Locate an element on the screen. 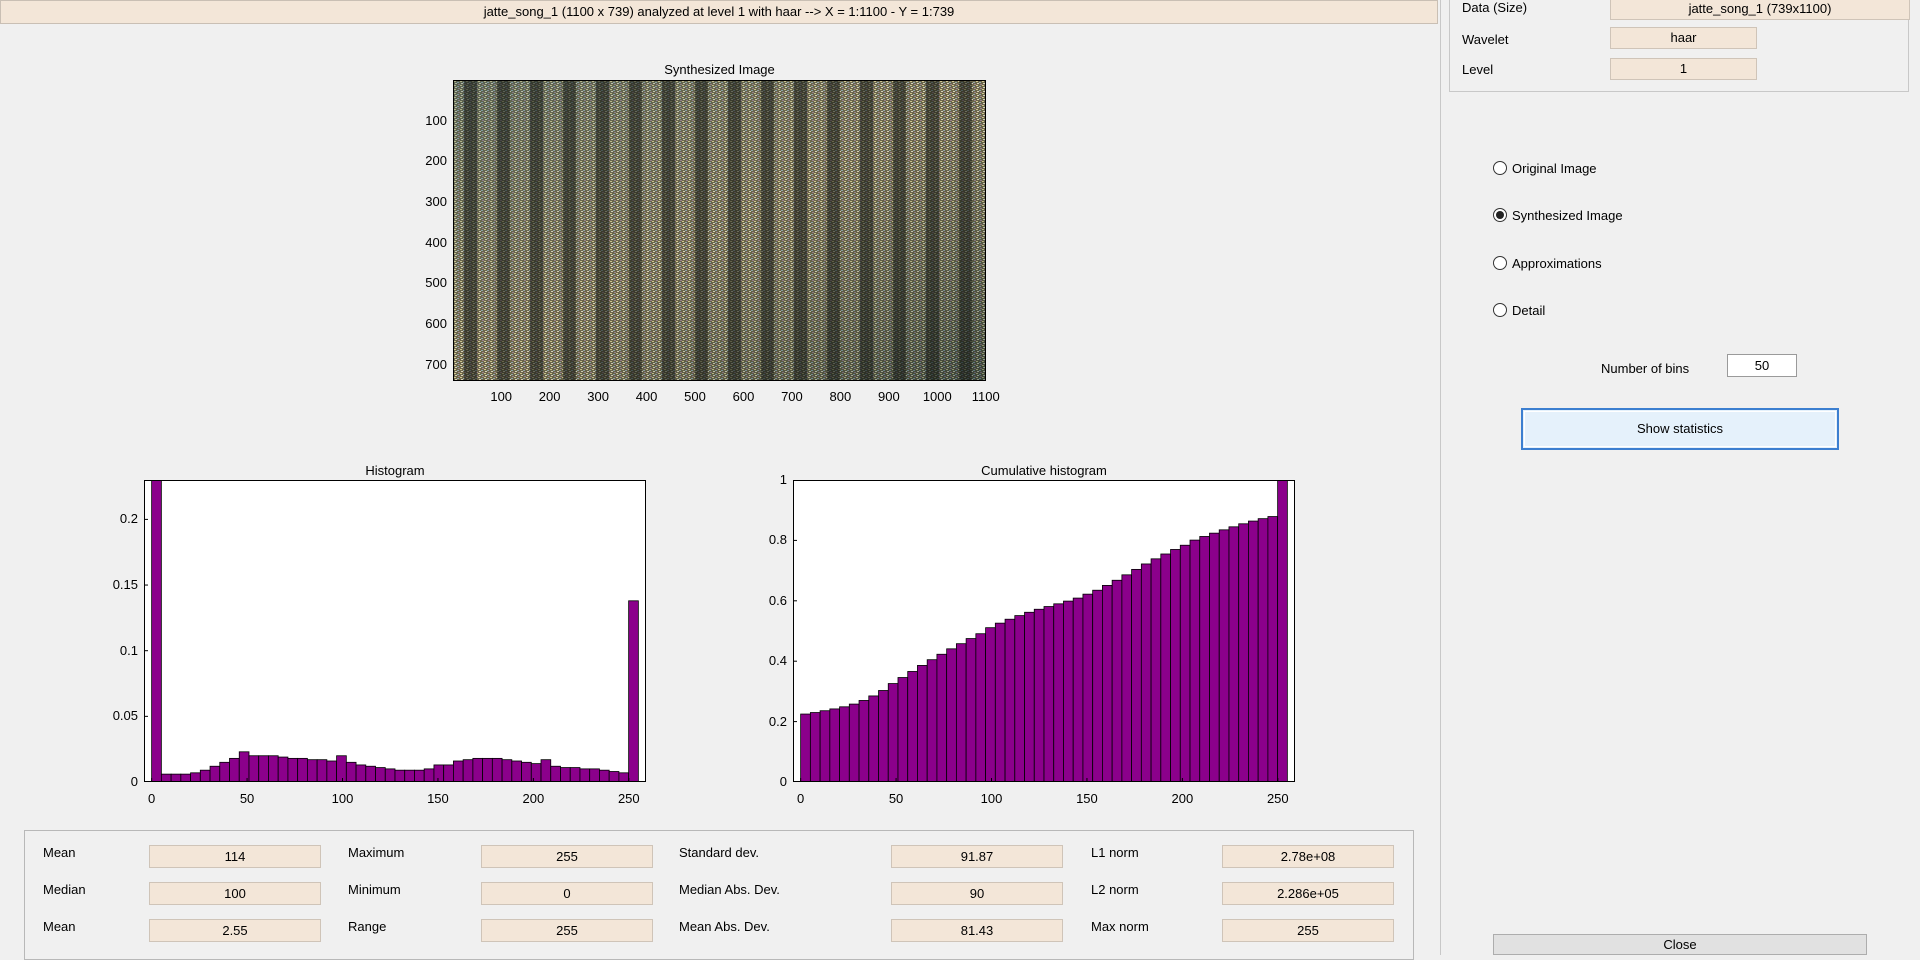 The image size is (1920, 960). x-tick-label: 0 is located at coordinates (152, 798).